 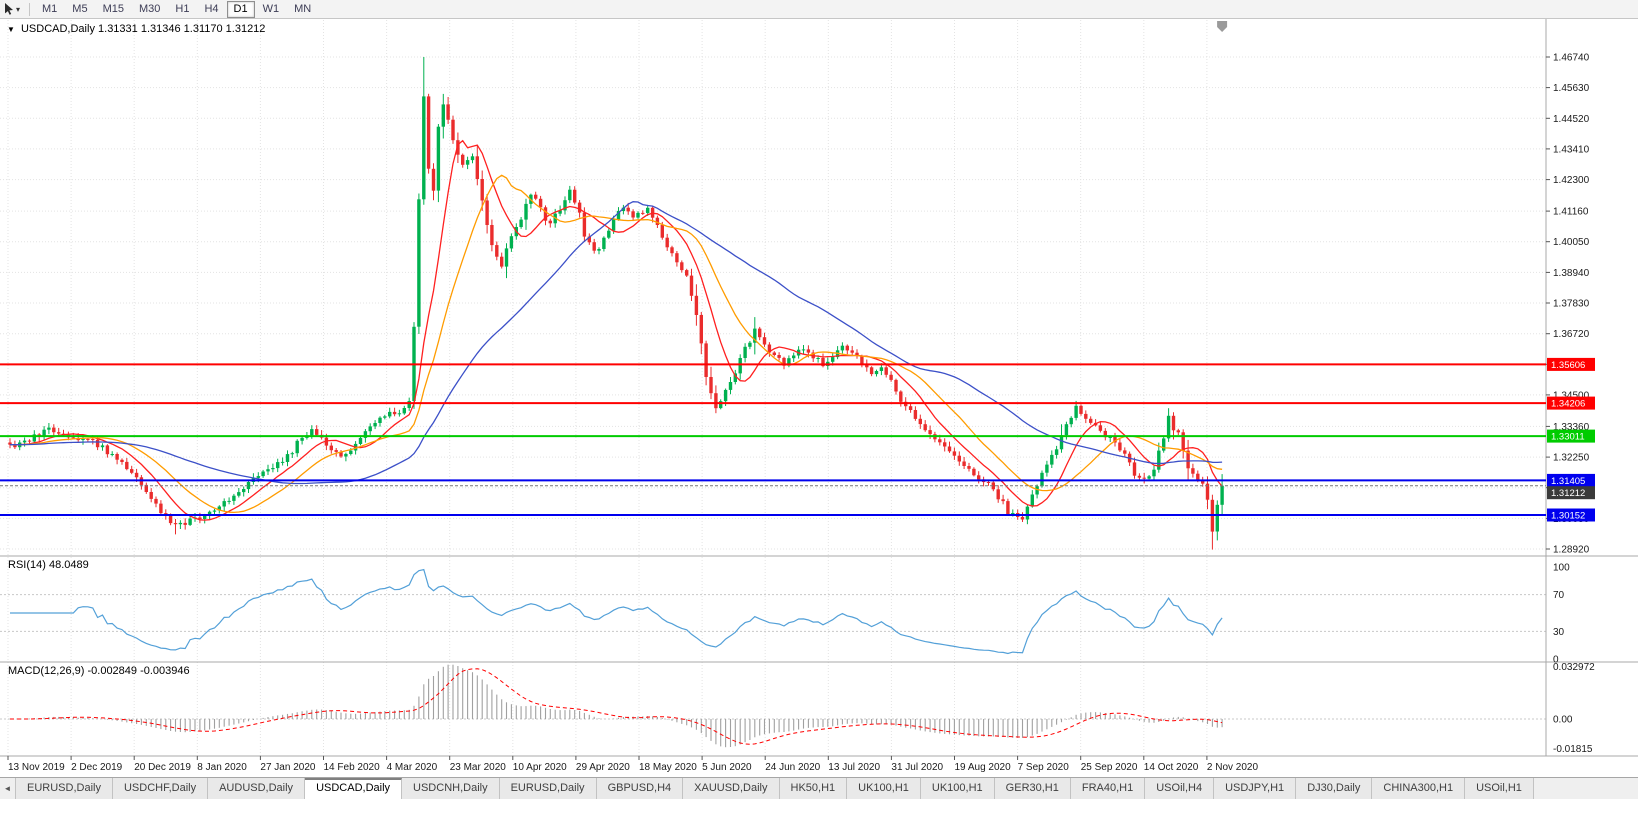 I want to click on chart-tab-usdjpy-h1: USDJPY,H1, so click(x=1255, y=788).